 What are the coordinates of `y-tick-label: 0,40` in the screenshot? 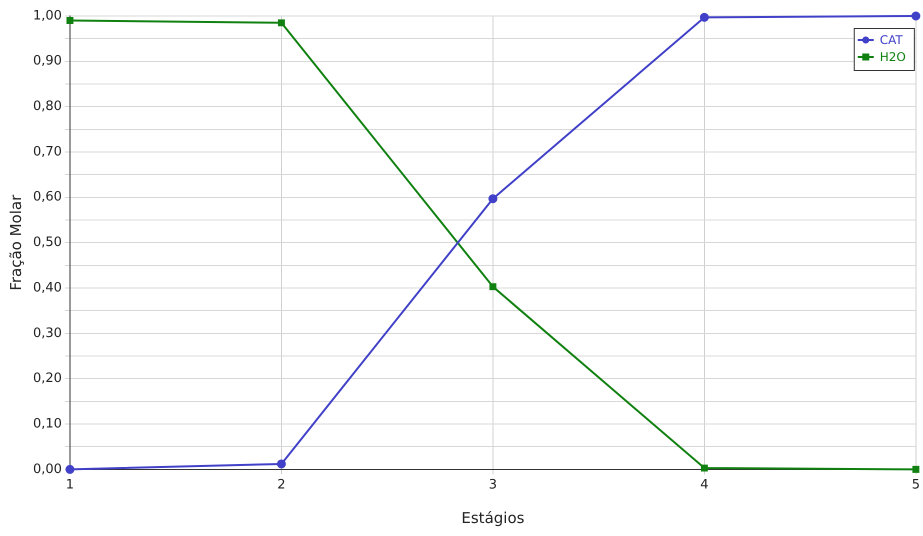 It's located at (47, 288).